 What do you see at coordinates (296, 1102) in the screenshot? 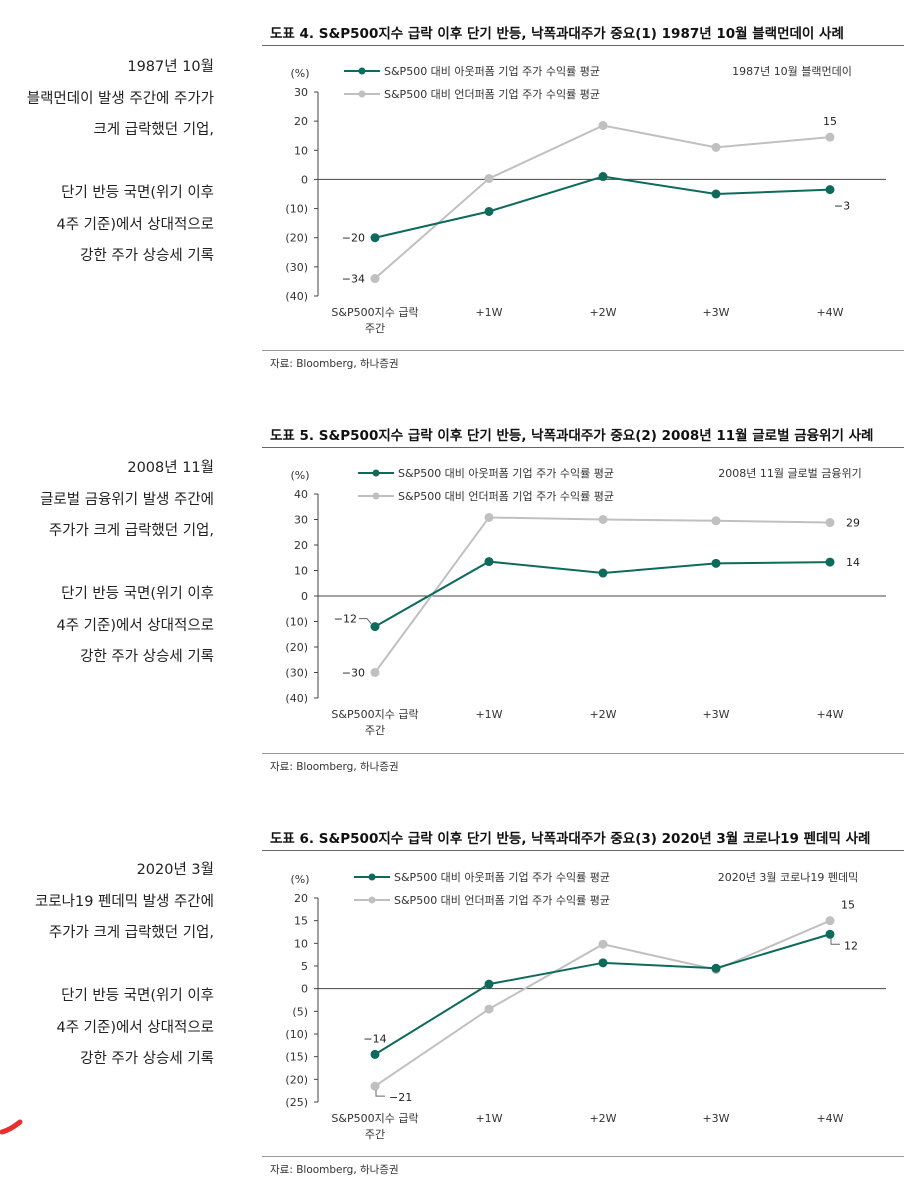
I see `y-tick-label: (25)` at bounding box center [296, 1102].